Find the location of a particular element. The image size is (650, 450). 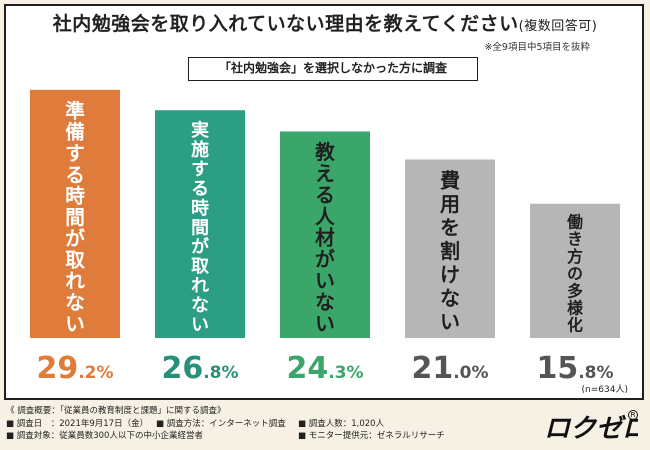

bar-label-2: 実施する時間が取れない is located at coordinates (200, 227).